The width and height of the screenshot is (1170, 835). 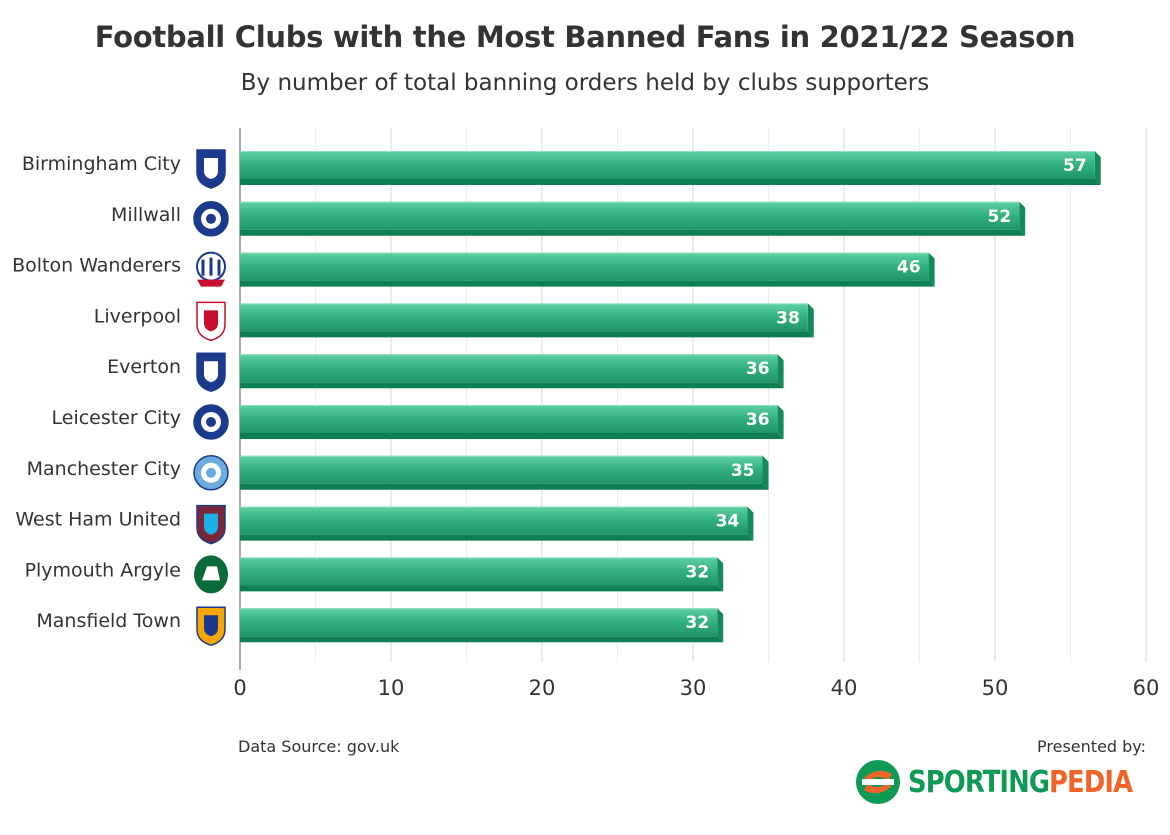 What do you see at coordinates (116, 418) in the screenshot?
I see `category-label: Leicester City` at bounding box center [116, 418].